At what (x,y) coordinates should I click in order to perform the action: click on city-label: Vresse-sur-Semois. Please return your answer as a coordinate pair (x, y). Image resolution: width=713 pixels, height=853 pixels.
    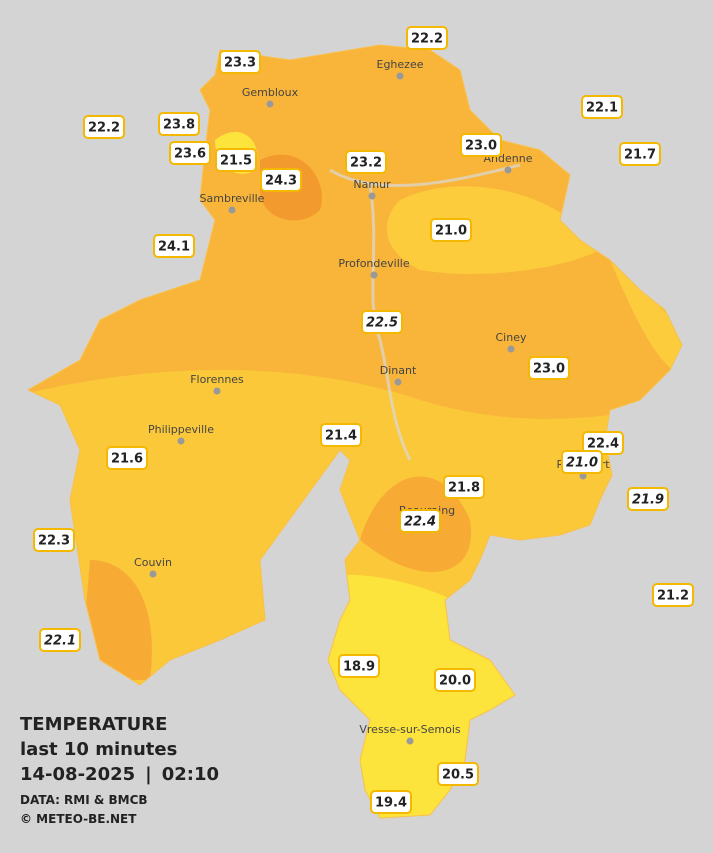
    Looking at the image, I should click on (410, 729).